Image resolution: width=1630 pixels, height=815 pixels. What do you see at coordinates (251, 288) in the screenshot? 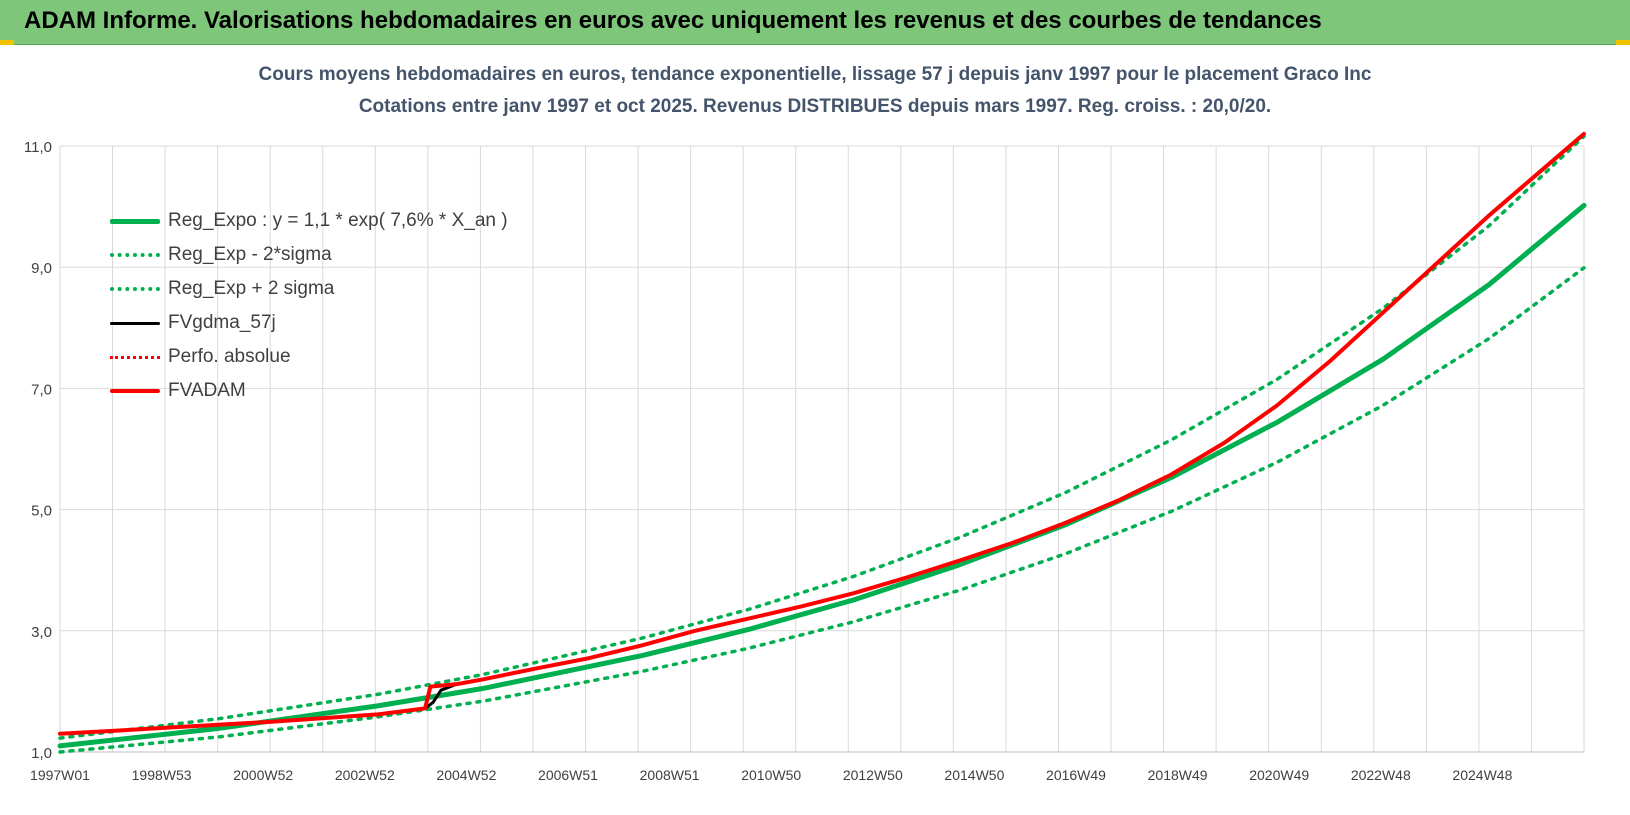
I see `legend-label: Reg_Exp + 2 sigma` at bounding box center [251, 288].